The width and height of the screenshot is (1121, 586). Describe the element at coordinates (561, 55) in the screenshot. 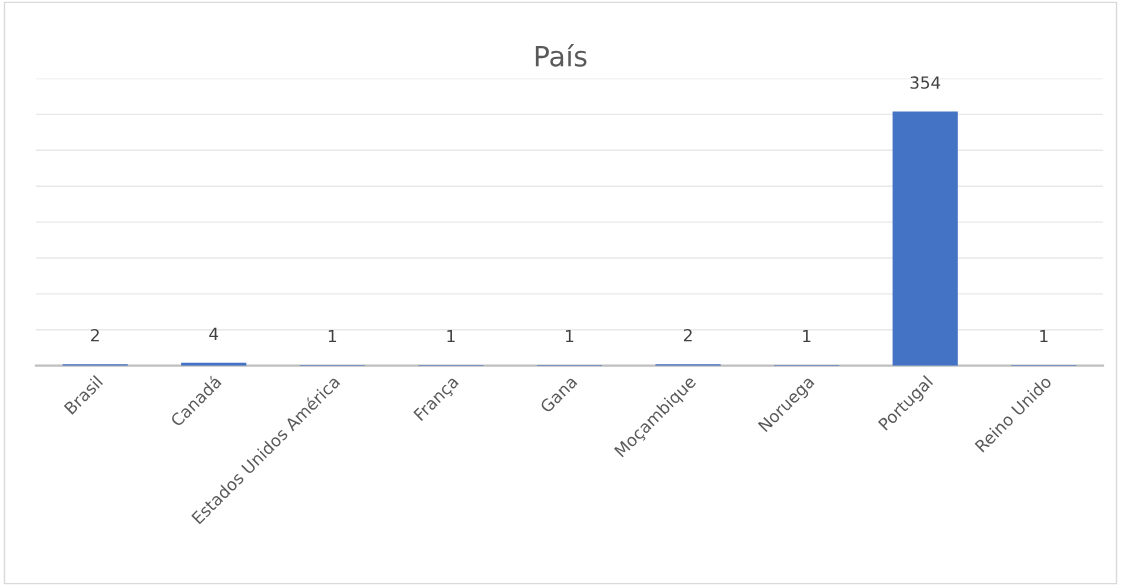

I see `chart-title: País` at that location.